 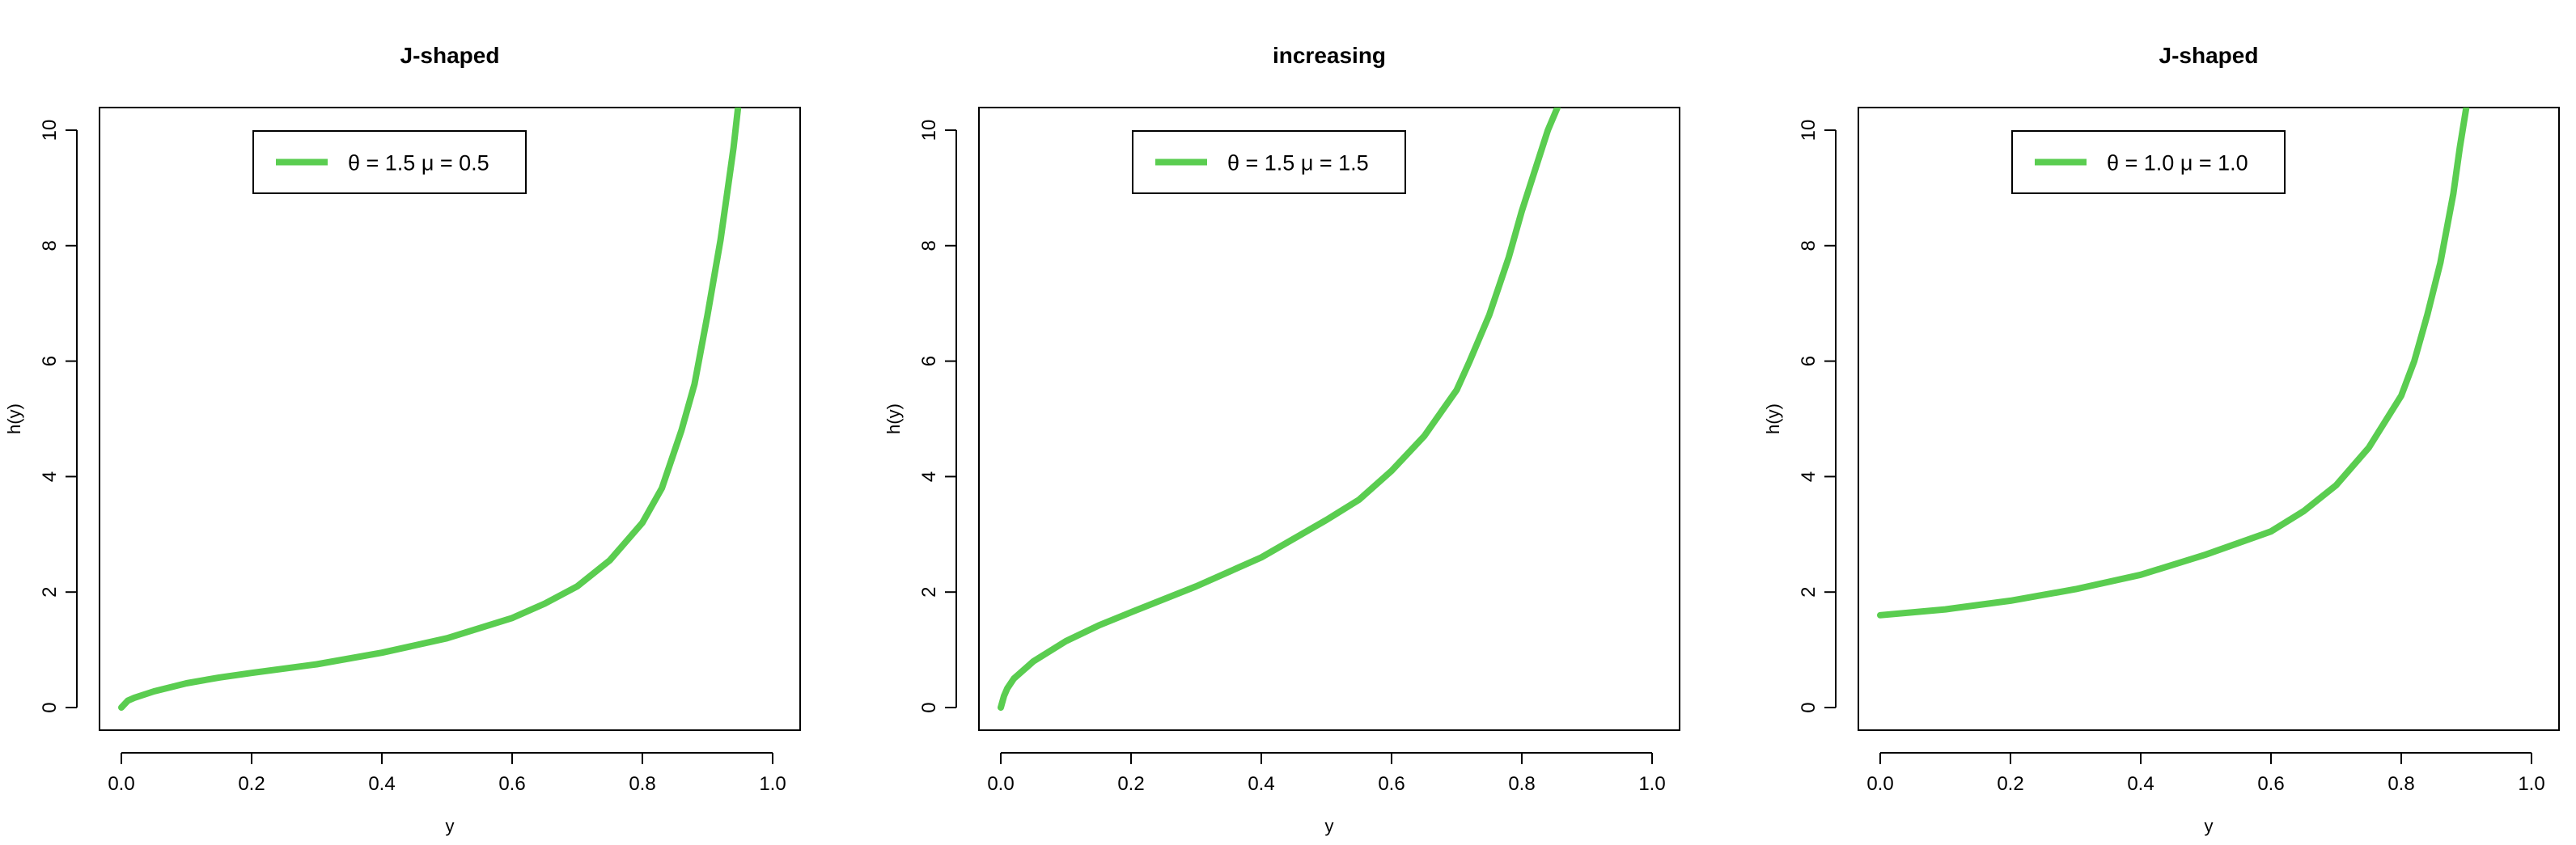 What do you see at coordinates (418, 163) in the screenshot?
I see `legend-label: θ = 1.5 μ = 0.5` at bounding box center [418, 163].